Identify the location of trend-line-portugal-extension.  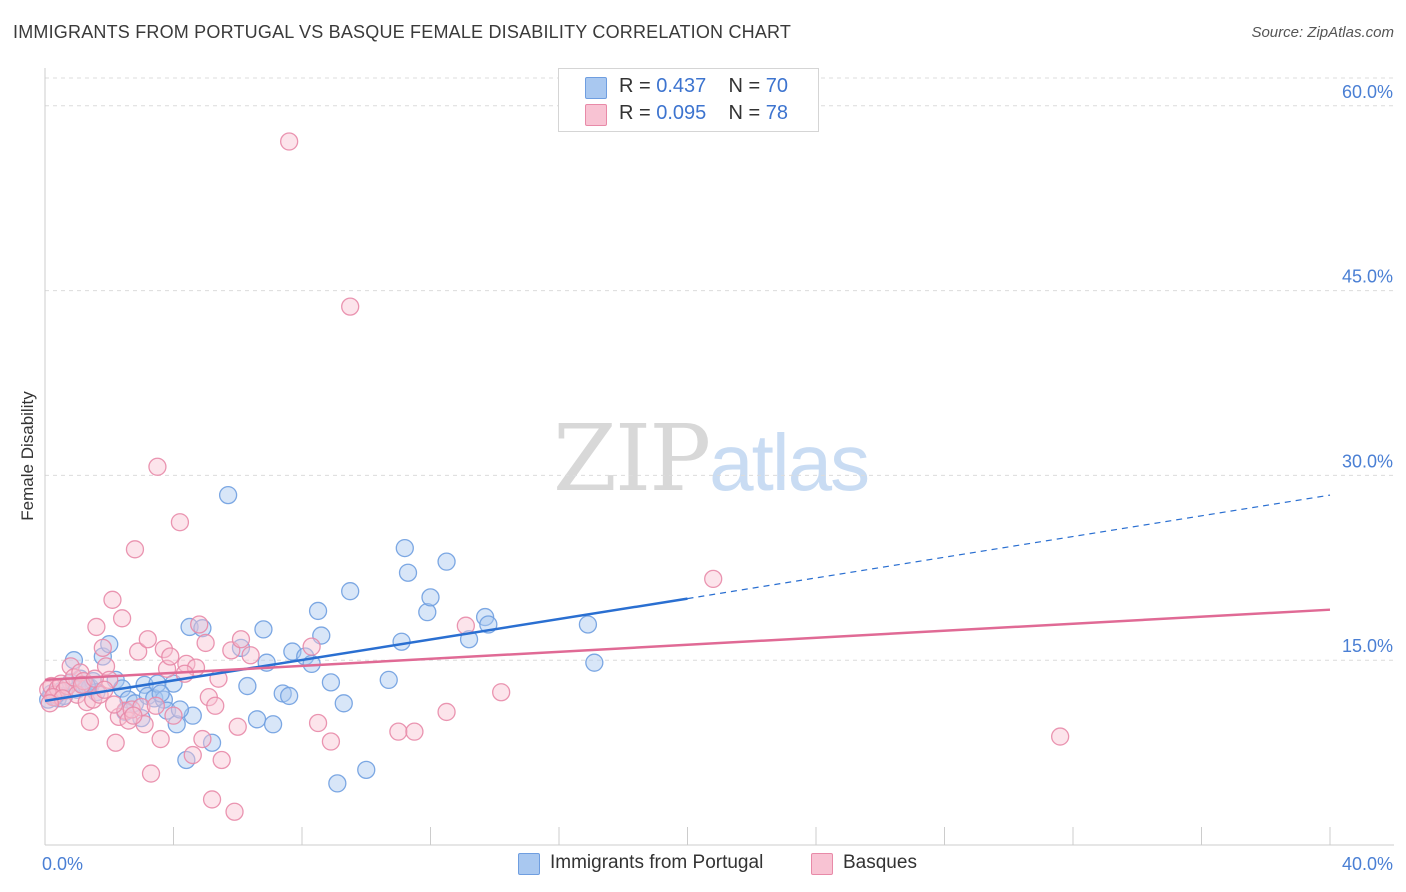
(1009, 547).